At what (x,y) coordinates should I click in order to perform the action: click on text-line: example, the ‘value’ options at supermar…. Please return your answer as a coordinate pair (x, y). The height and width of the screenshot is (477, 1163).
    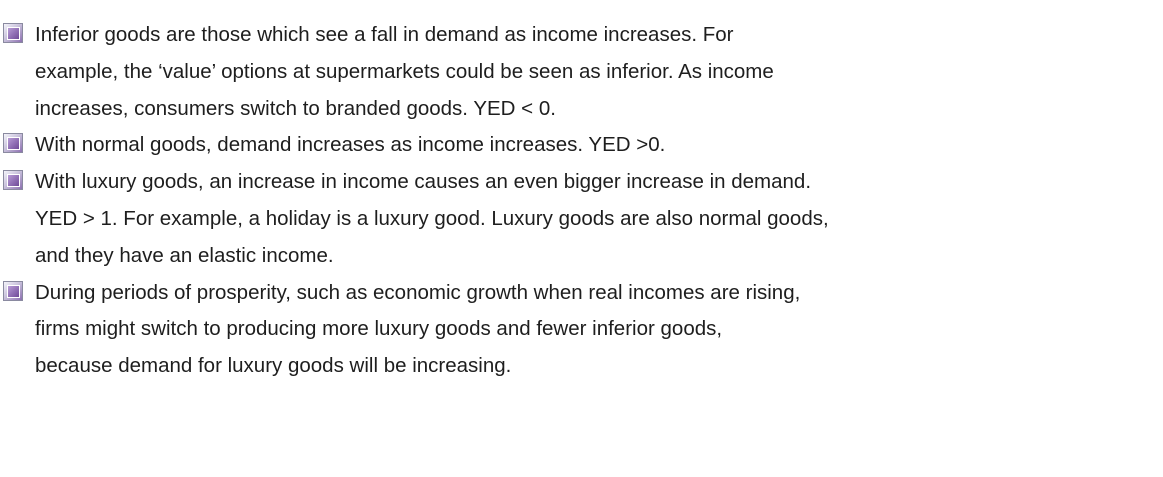
    Looking at the image, I should click on (404, 71).